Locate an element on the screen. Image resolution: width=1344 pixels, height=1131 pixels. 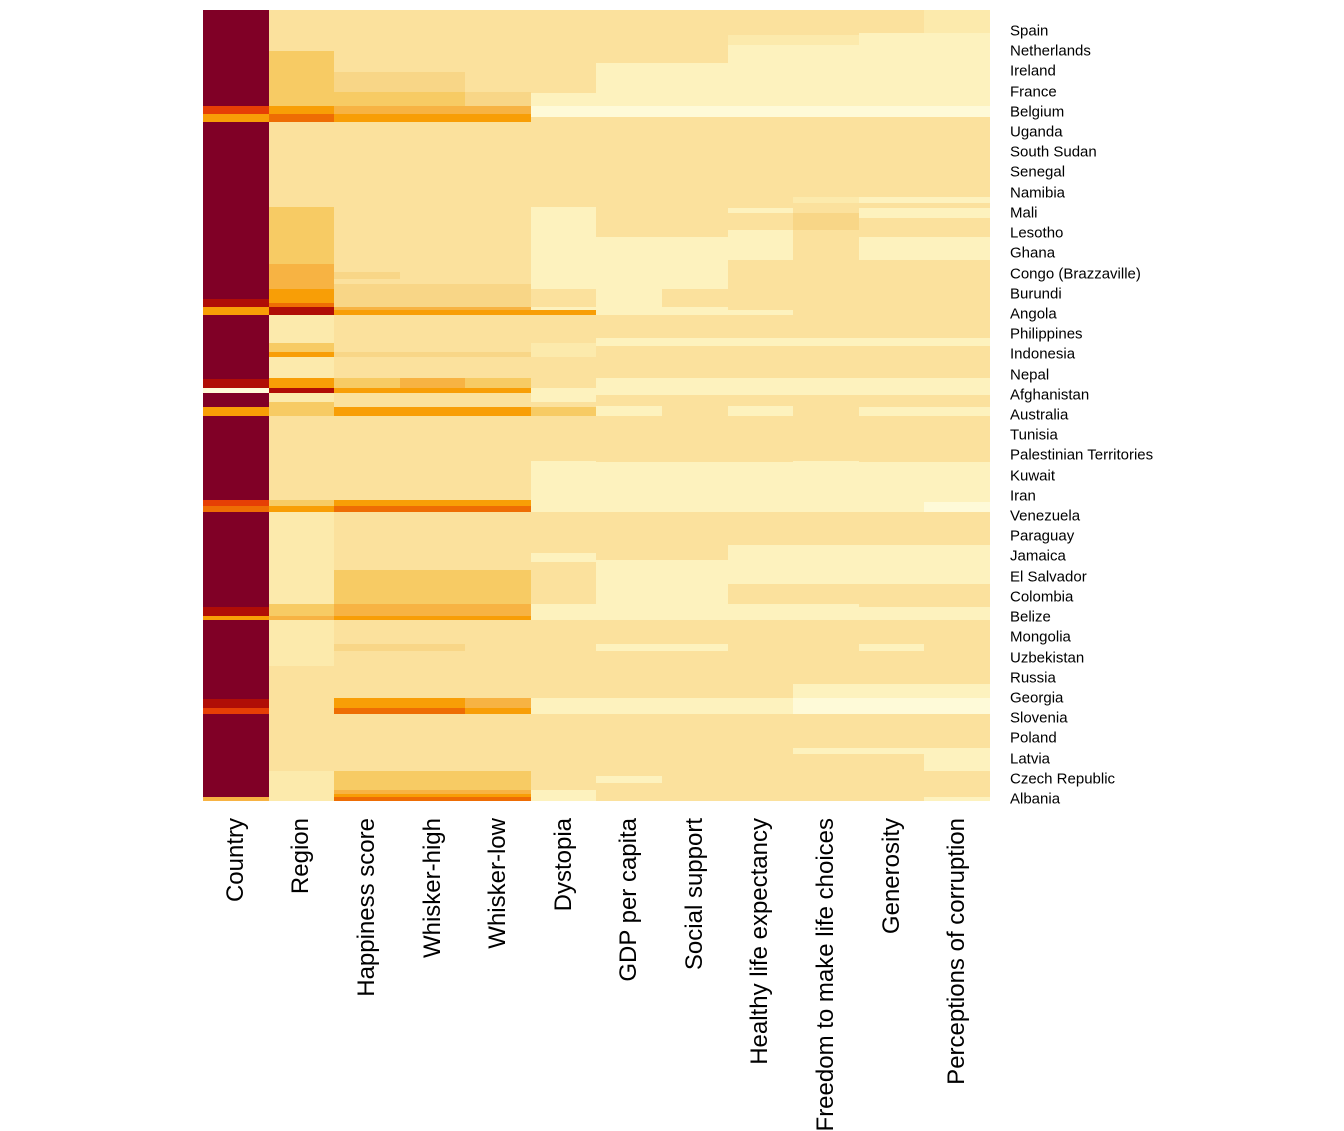
row-label: Burundi is located at coordinates (1036, 294).